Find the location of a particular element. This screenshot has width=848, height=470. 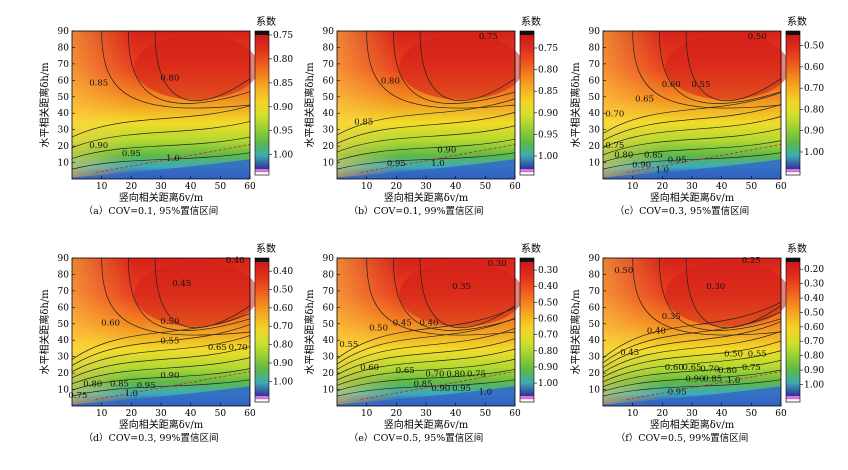

contour-label: 1.0 is located at coordinates (132, 394).